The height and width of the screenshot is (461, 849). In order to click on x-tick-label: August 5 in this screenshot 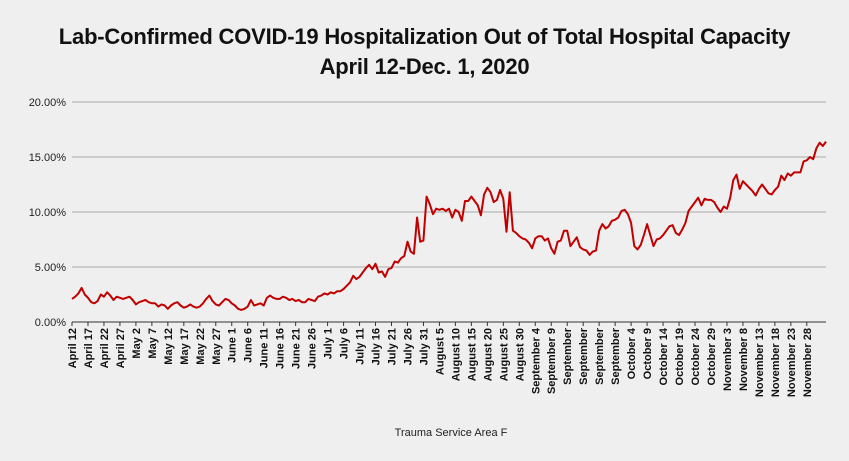, I will do `click(440, 351)`.